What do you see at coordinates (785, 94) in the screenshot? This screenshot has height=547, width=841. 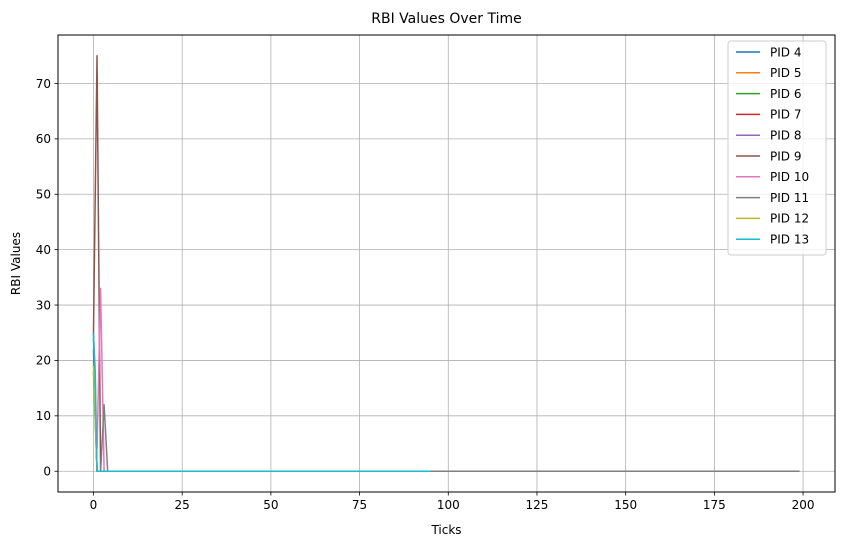 I see `legend-label: PID 6` at bounding box center [785, 94].